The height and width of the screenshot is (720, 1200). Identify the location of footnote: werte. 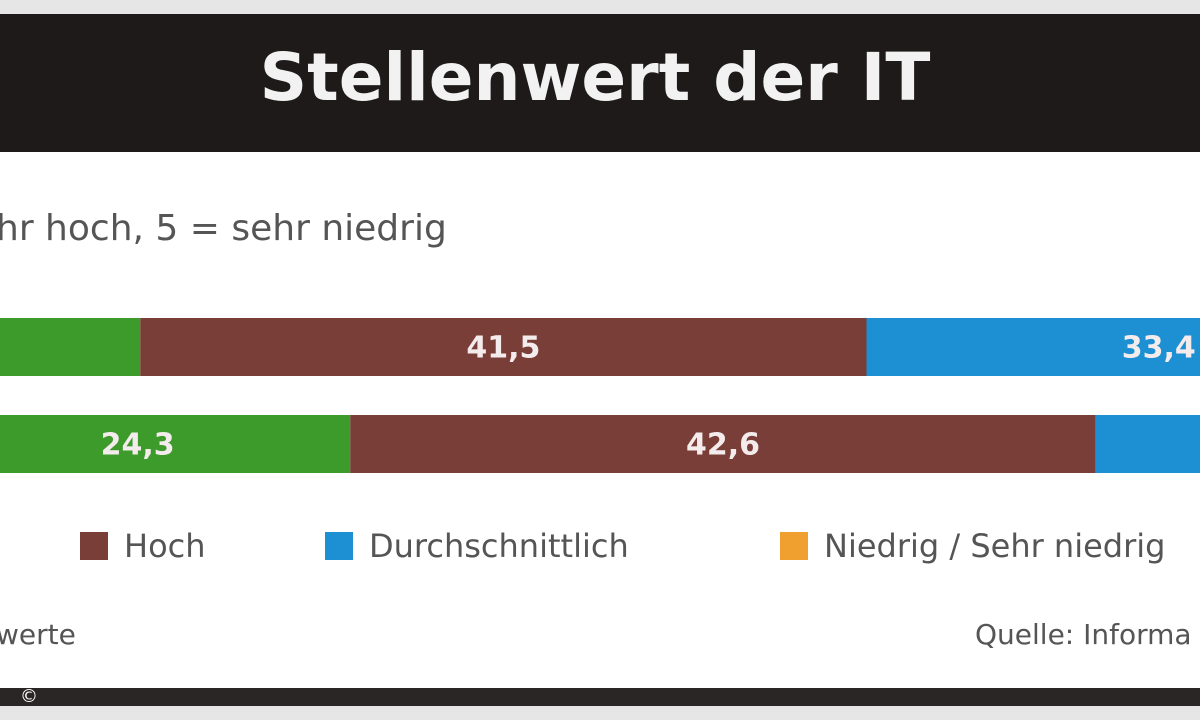
(38, 634).